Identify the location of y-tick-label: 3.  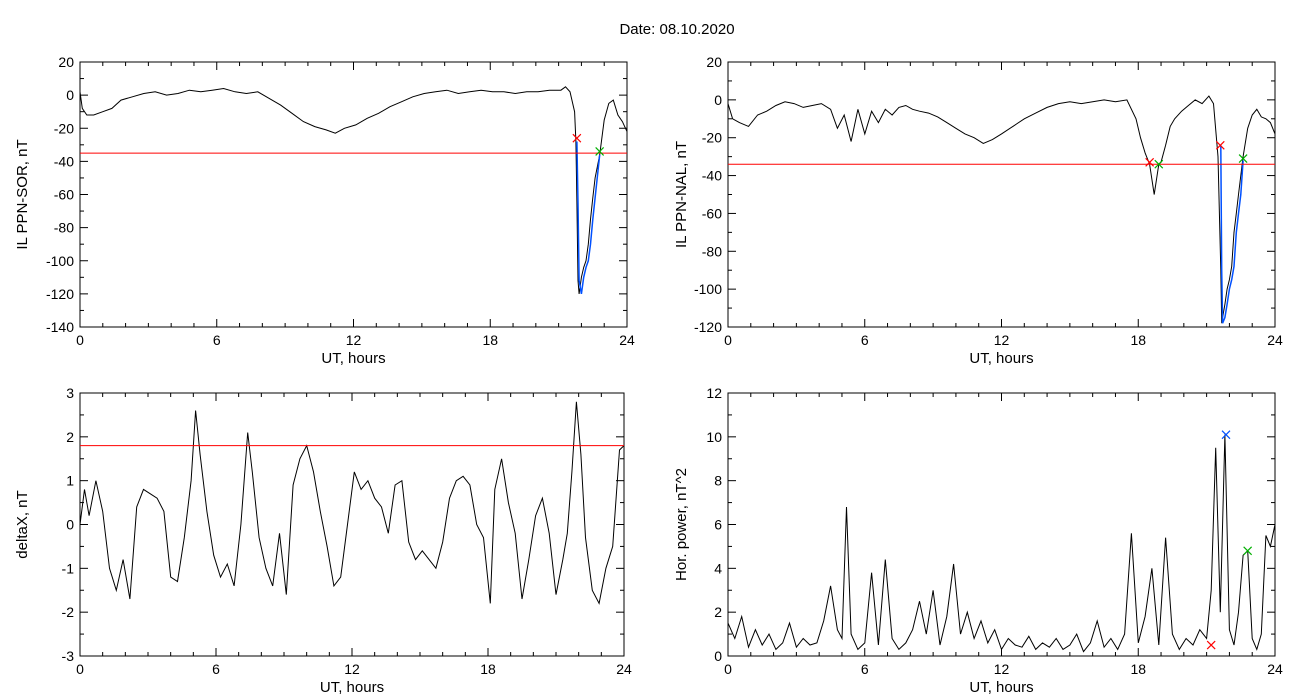
(70, 393).